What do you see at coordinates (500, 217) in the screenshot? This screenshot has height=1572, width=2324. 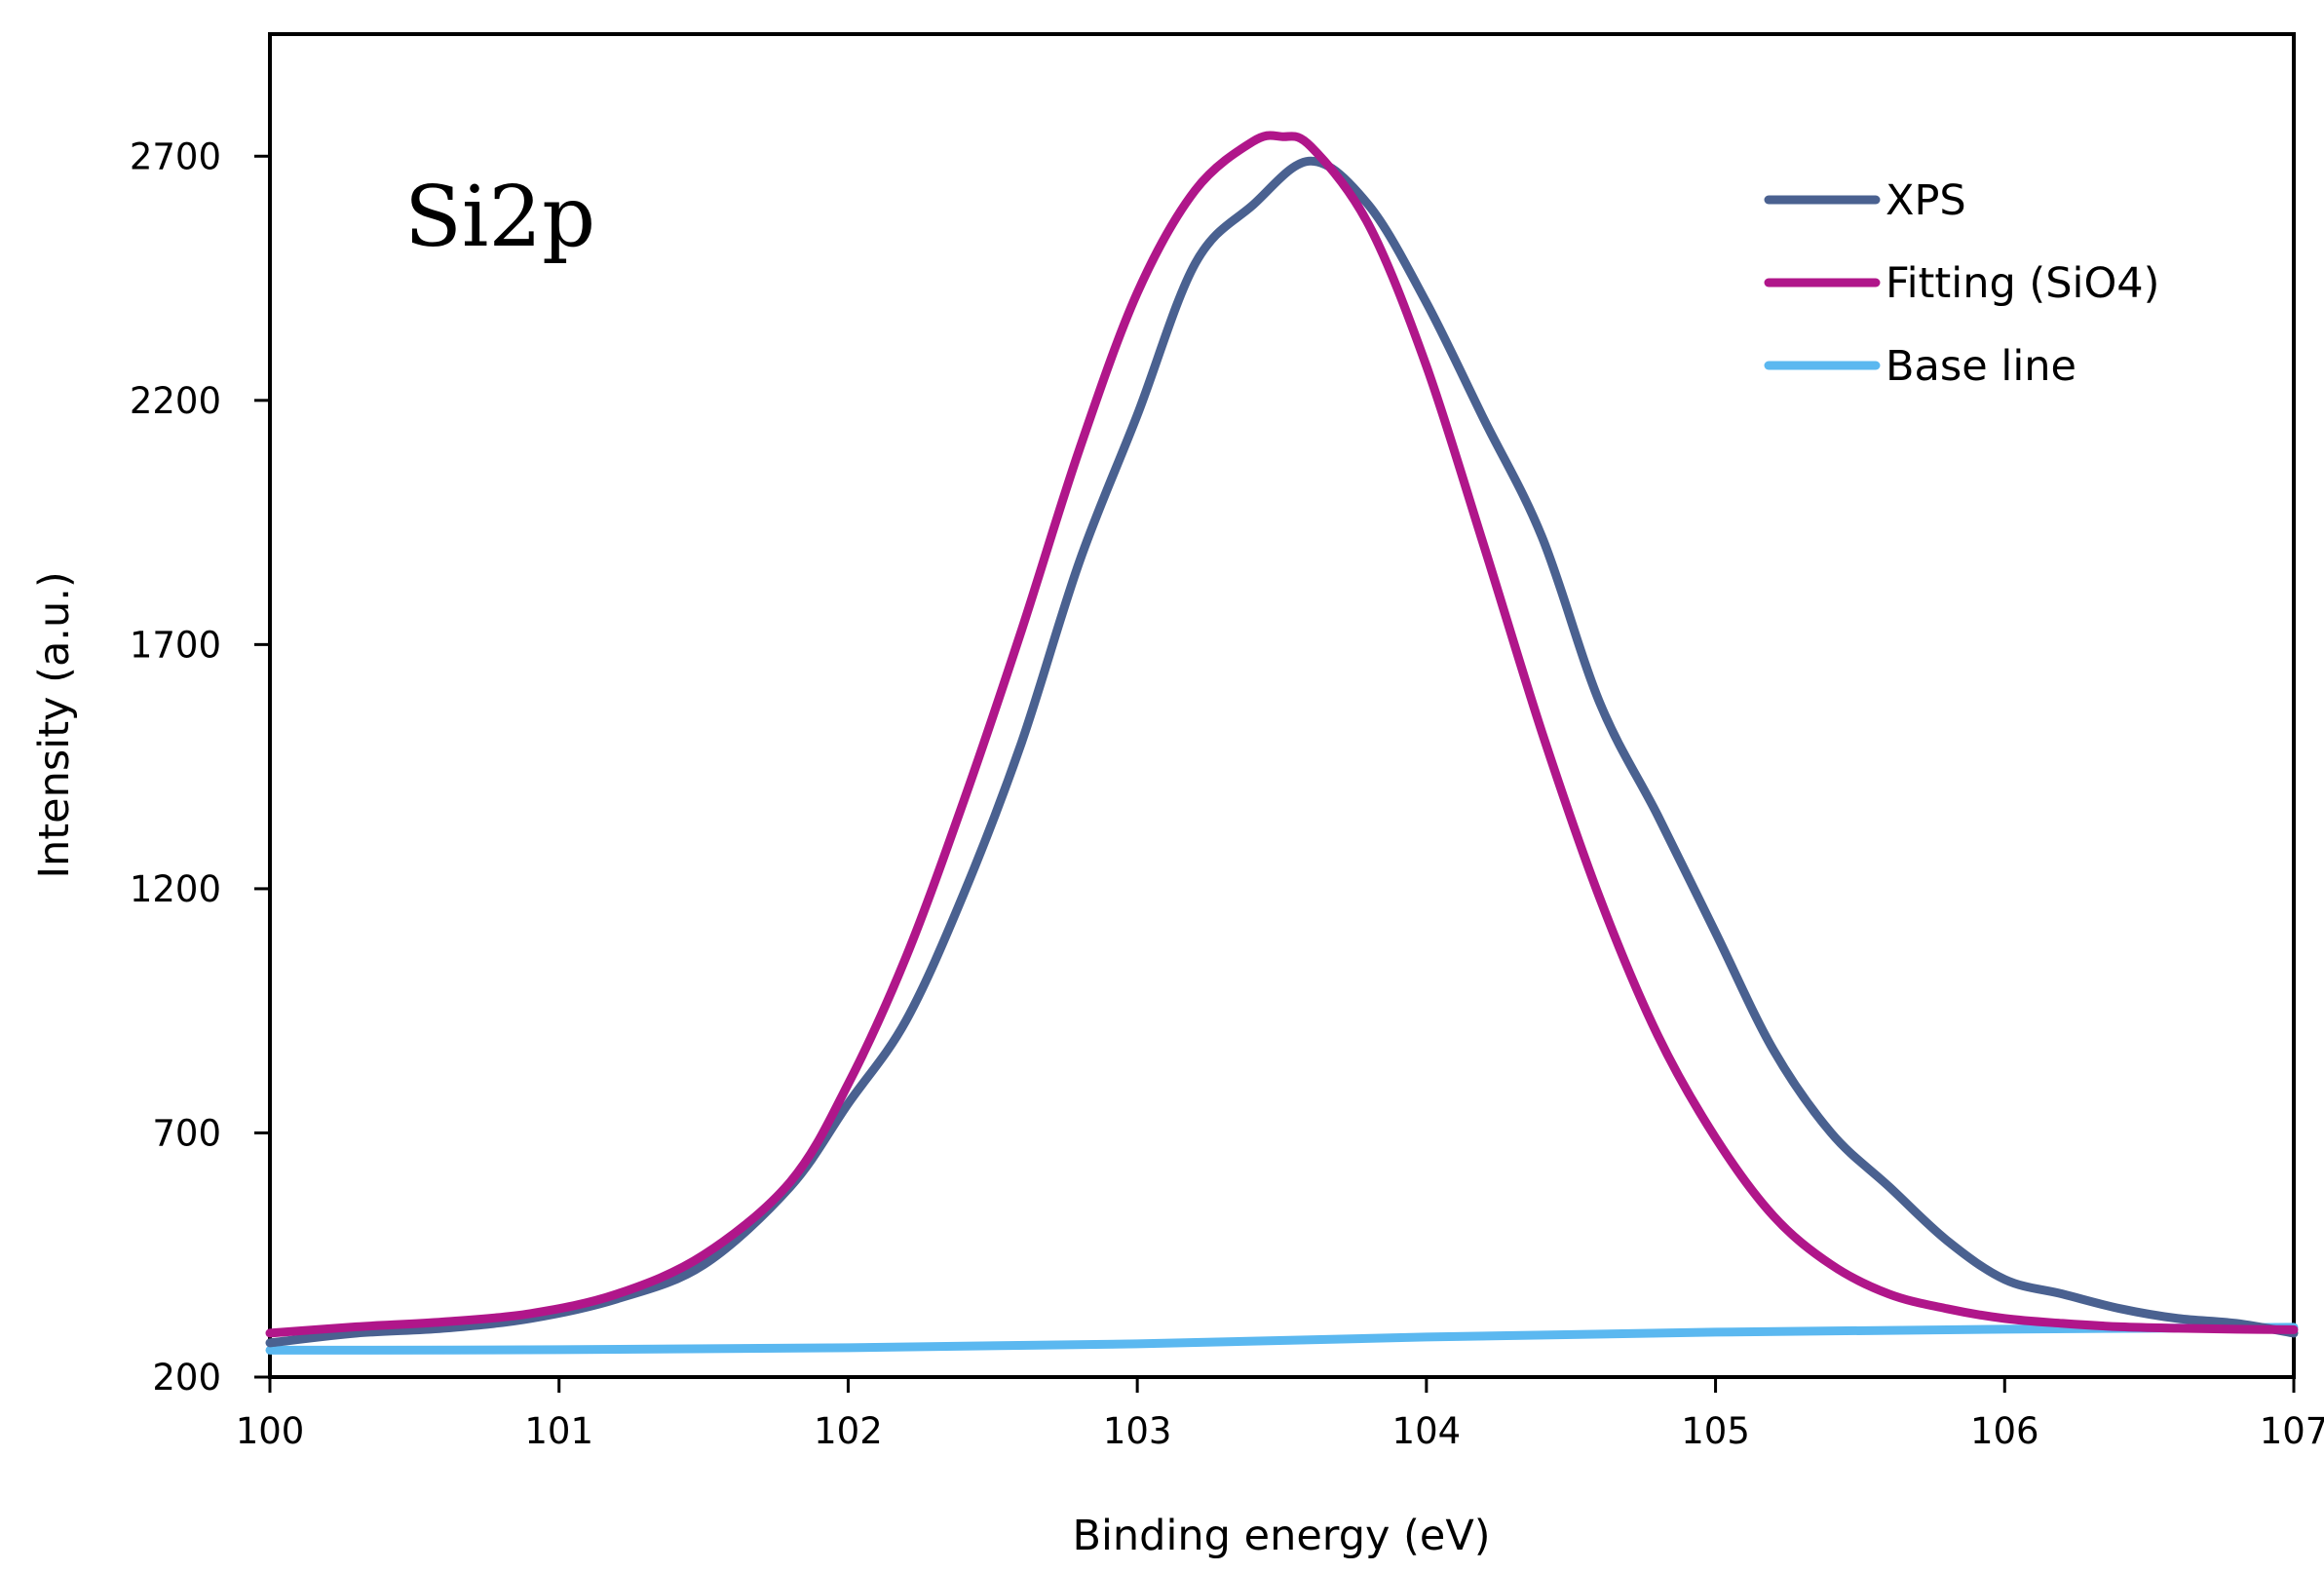 I see `annotation-label: Si2p` at bounding box center [500, 217].